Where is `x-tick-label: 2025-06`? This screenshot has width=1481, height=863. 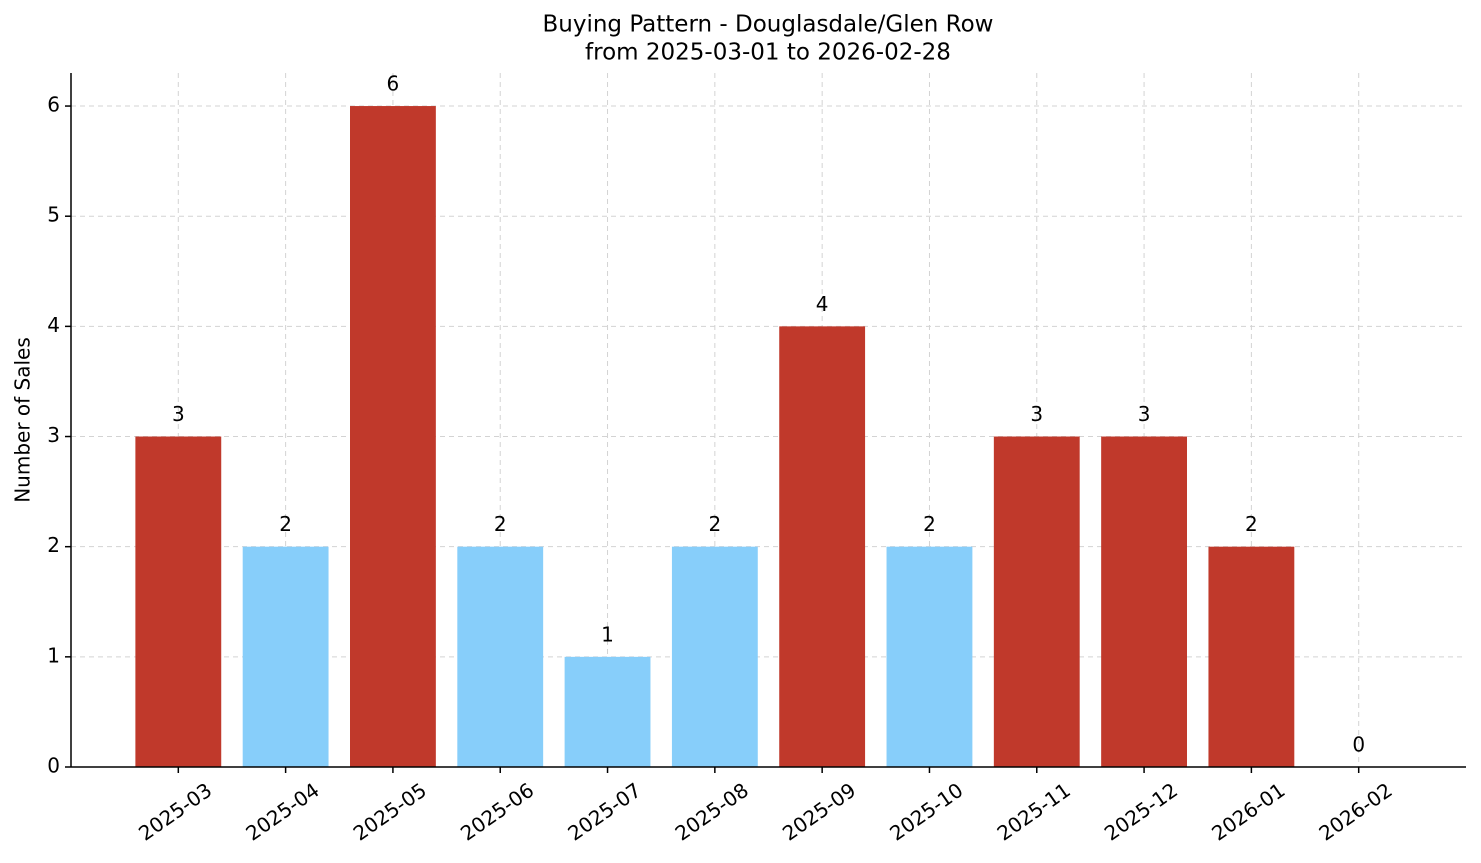
x-tick-label: 2025-06 is located at coordinates (497, 812).